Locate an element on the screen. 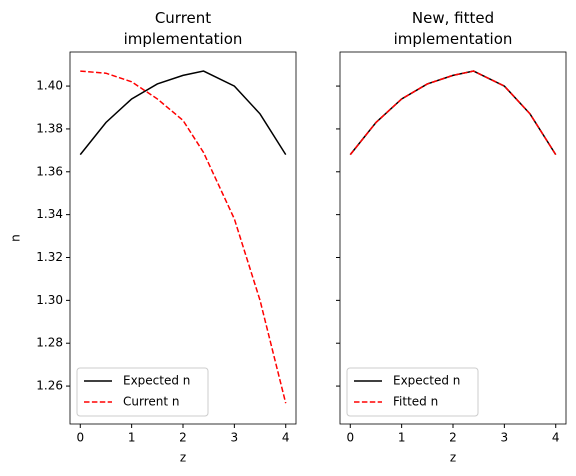  y-tick-label: 1.26 is located at coordinates (49, 386).